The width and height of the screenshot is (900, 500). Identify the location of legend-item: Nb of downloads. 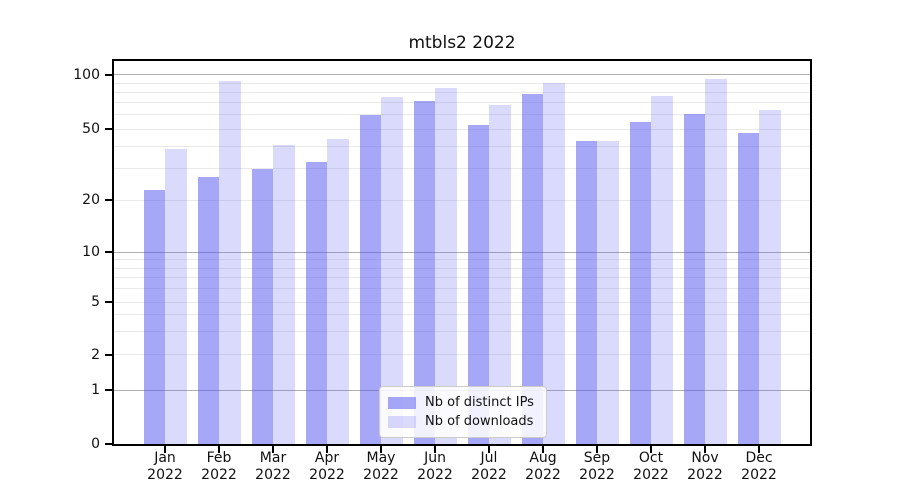
(462, 421).